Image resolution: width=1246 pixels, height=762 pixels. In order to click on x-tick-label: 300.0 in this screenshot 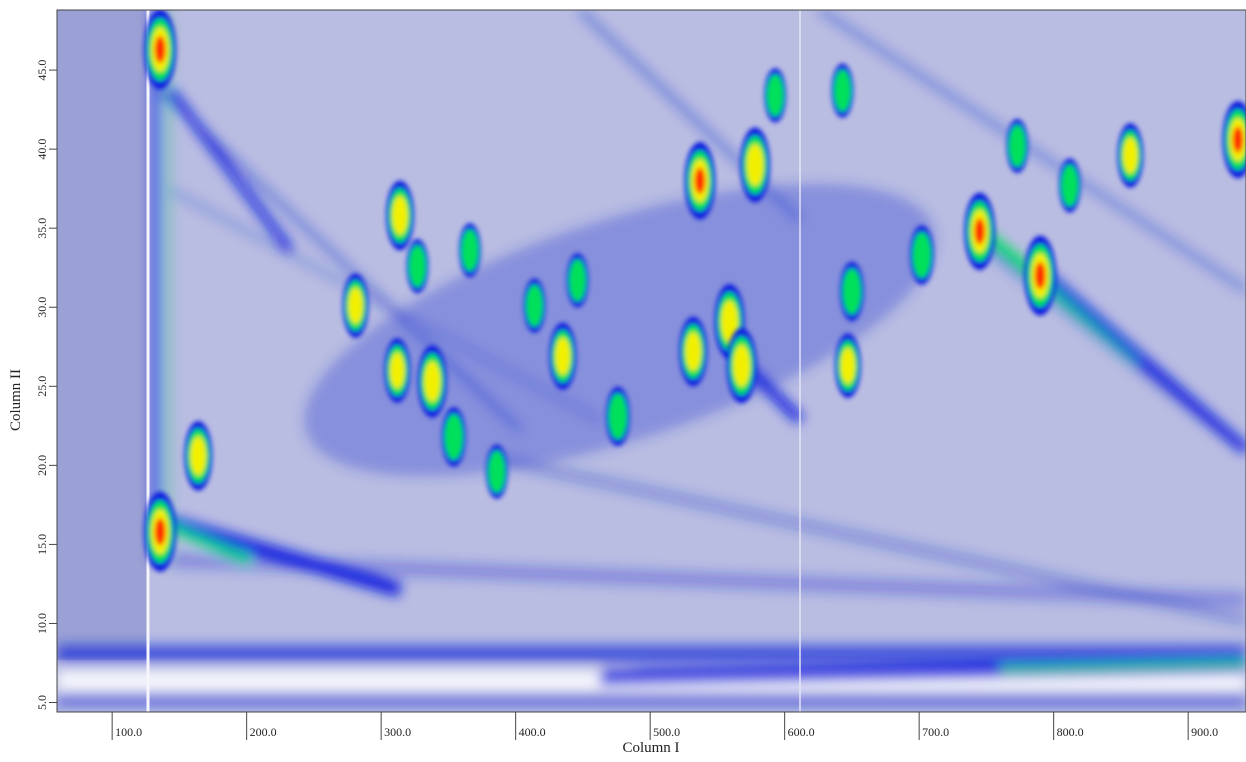, I will do `click(397, 732)`.